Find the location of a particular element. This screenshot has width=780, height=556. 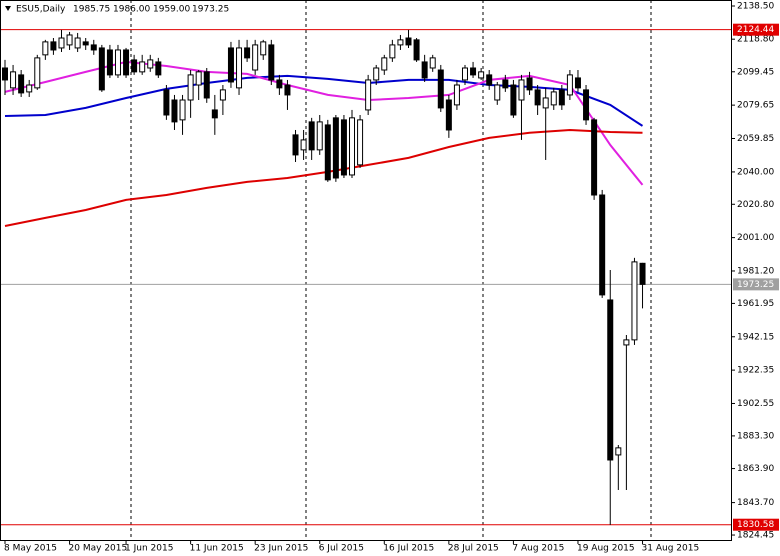

x-tick-label: 19 Aug 2015 is located at coordinates (606, 549).